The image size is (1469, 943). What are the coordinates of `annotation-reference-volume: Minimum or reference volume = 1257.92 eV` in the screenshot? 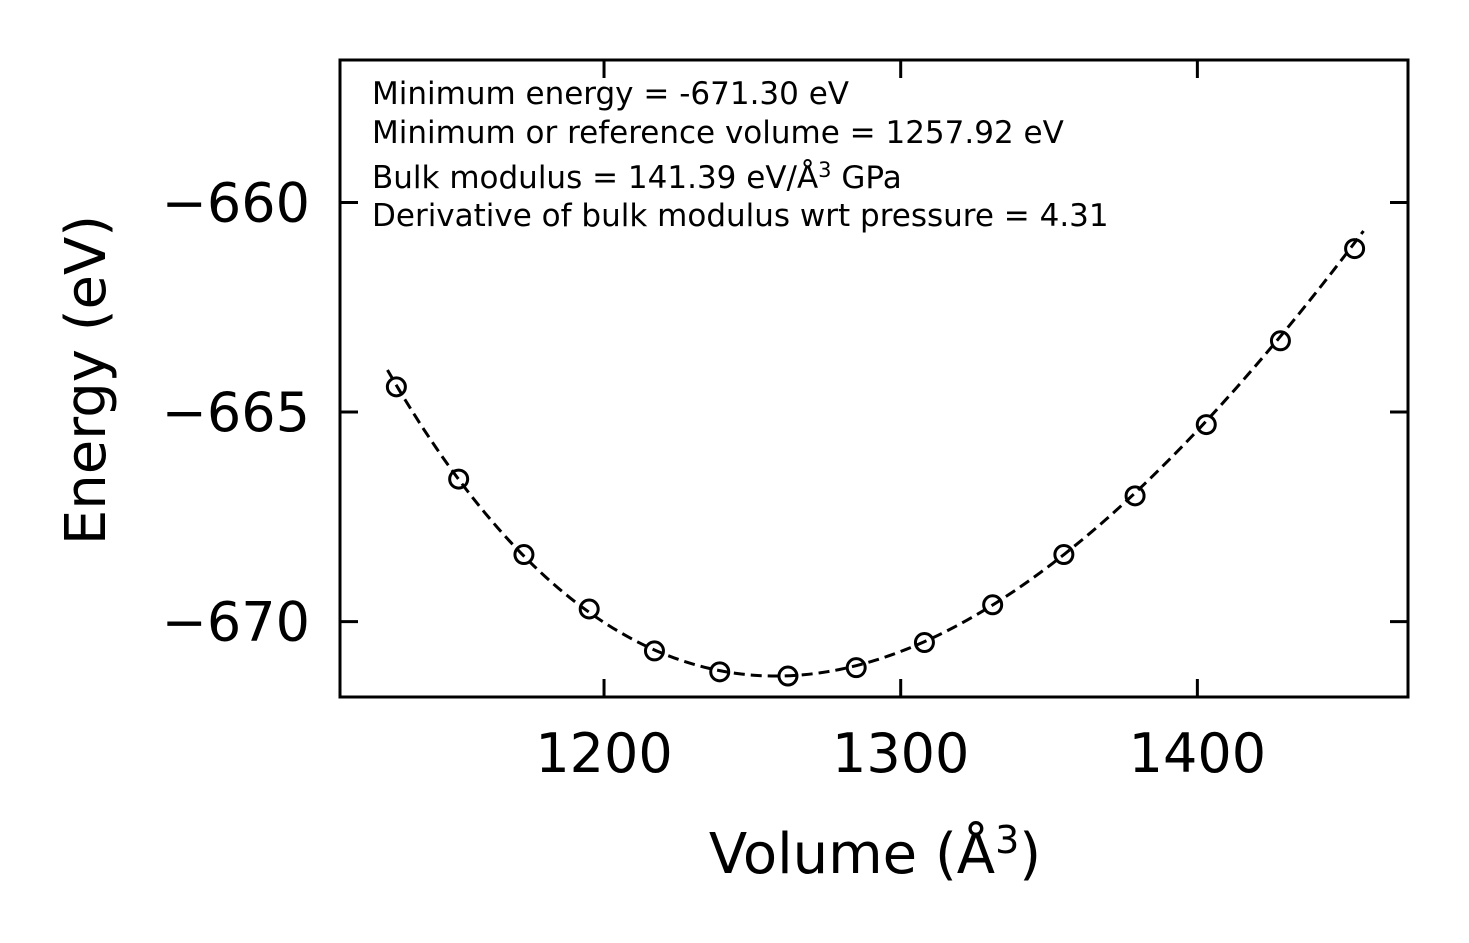 It's located at (718, 133).